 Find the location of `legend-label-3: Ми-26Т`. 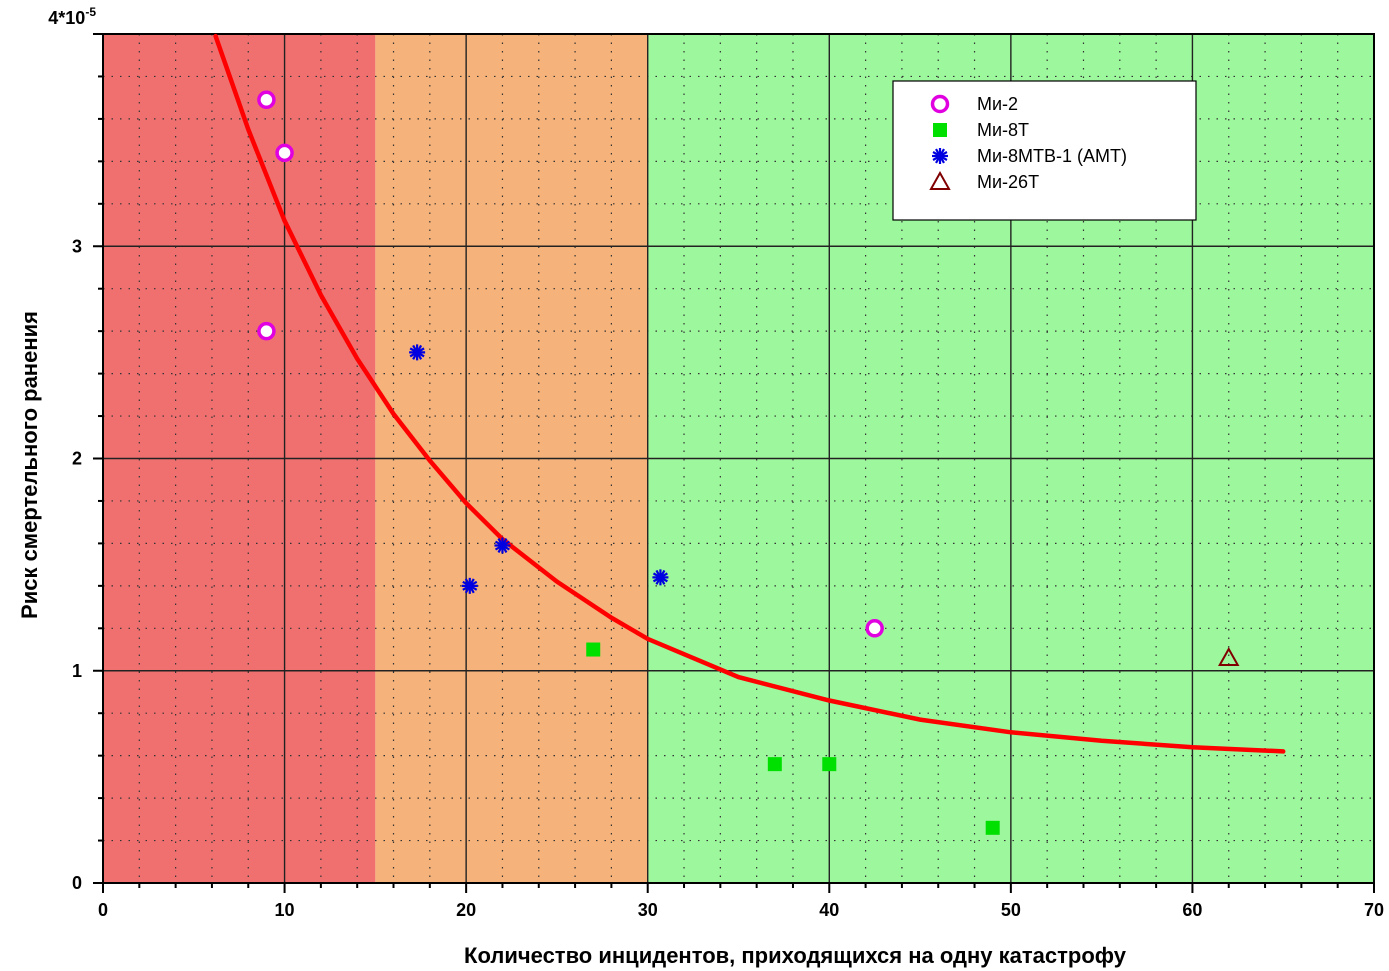

legend-label-3: Ми-26Т is located at coordinates (1008, 182).